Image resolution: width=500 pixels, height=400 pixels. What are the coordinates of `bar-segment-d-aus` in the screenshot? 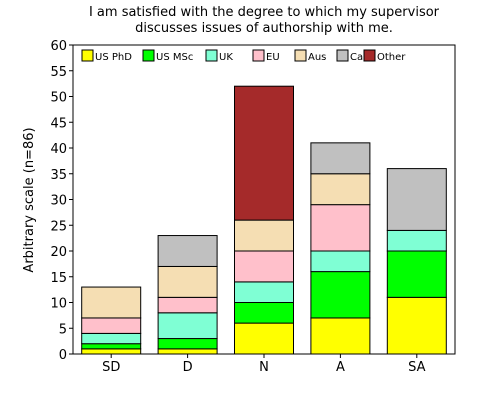 It's located at (187, 281).